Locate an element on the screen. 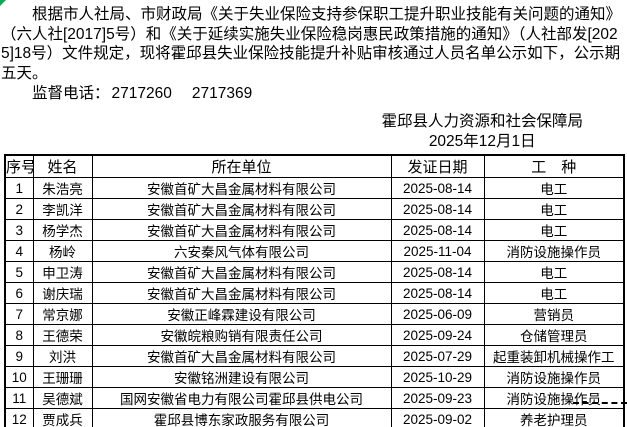  publish-date: 2025年12月1日 is located at coordinates (482, 141).